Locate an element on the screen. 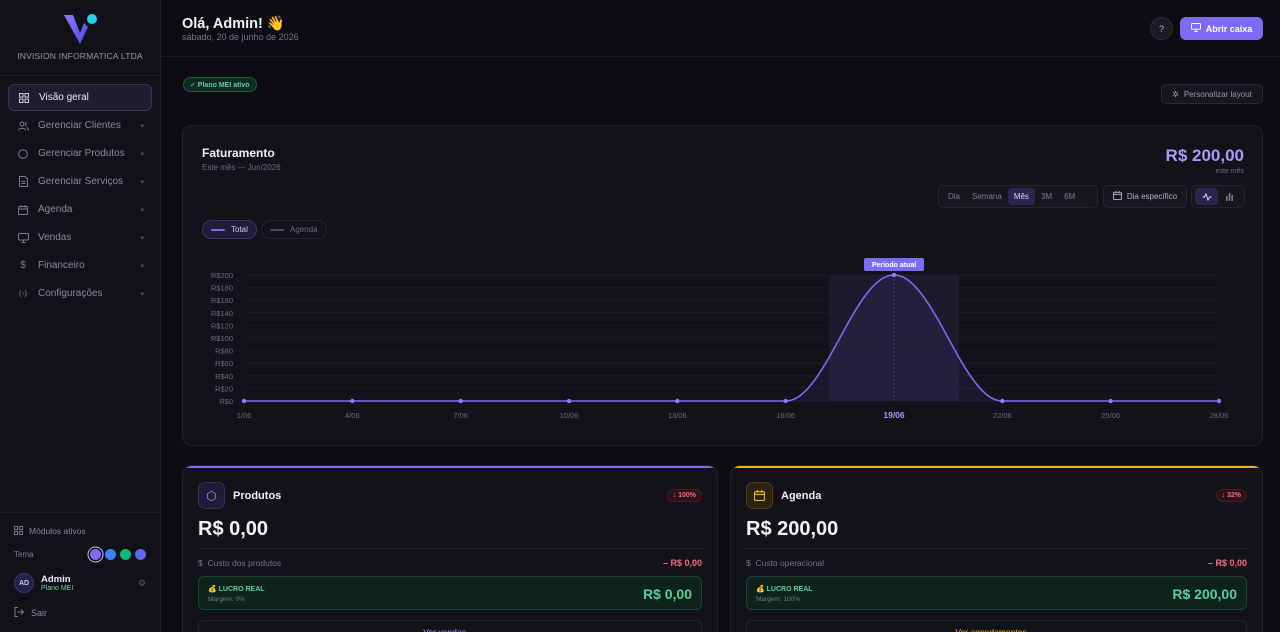 This screenshot has height=632, width=1280. y-tick-label: R$180 is located at coordinates (222, 288).